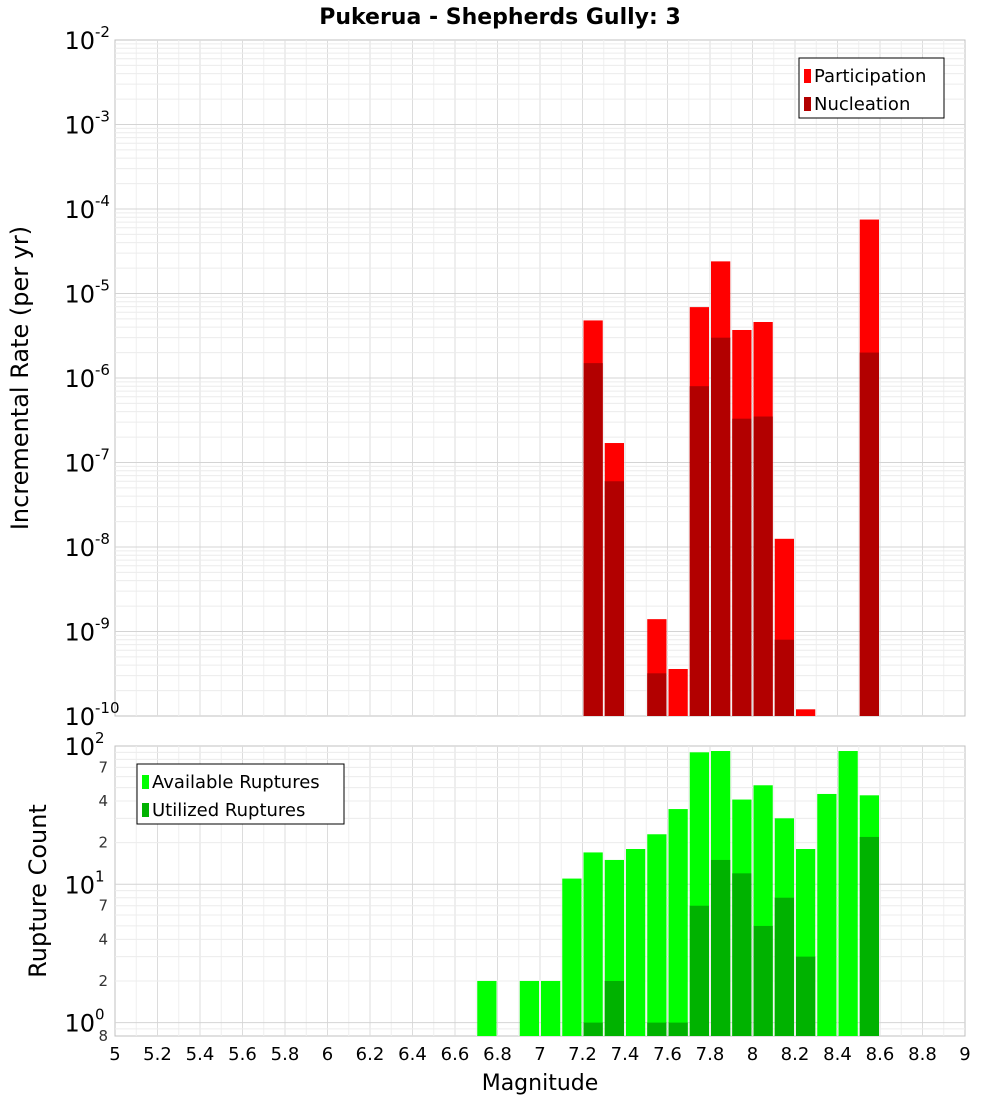 Image resolution: width=1000 pixels, height=1100 pixels. I want to click on y-tick-exponent: 2, so click(100, 738).